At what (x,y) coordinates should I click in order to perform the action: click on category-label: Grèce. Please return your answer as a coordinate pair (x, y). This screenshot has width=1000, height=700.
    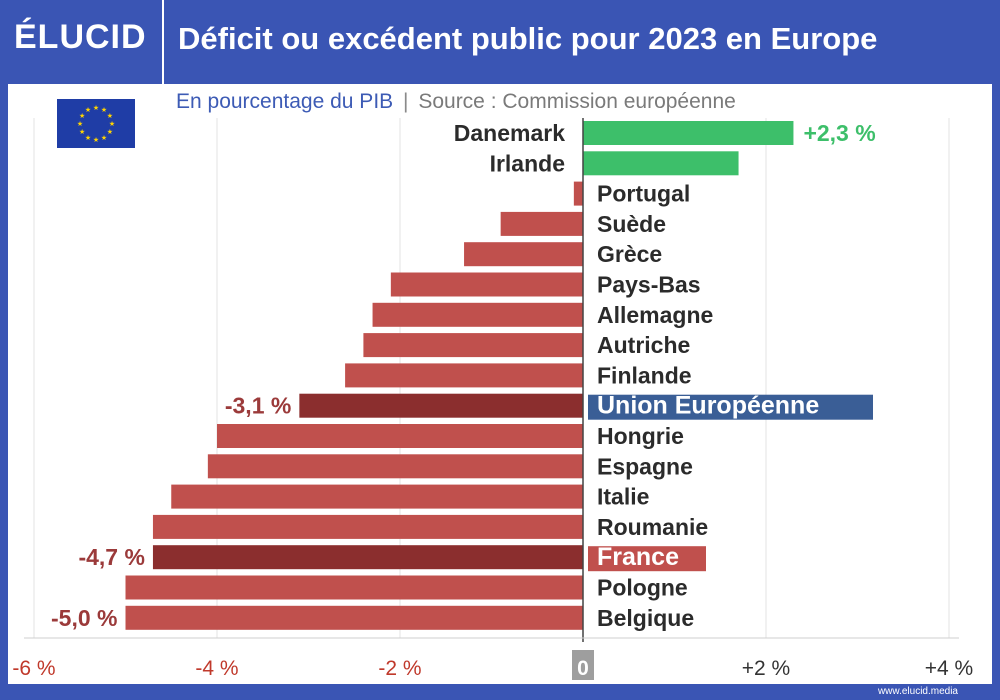
    Looking at the image, I should click on (629, 254).